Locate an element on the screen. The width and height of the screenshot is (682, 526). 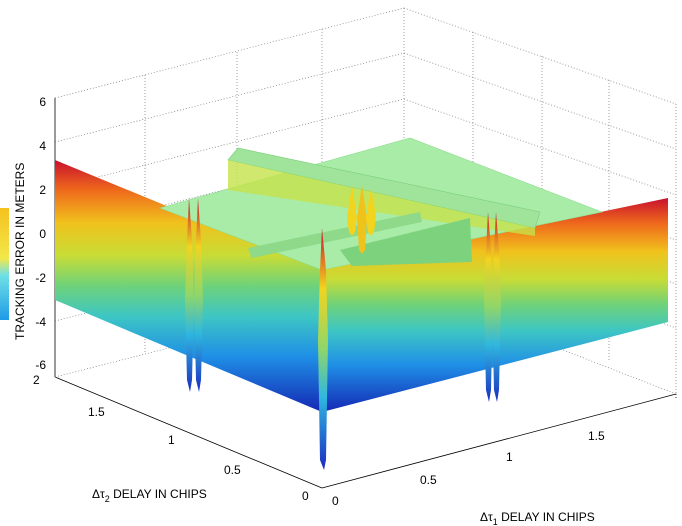
y-tick-label: 2 is located at coordinates (36, 380).